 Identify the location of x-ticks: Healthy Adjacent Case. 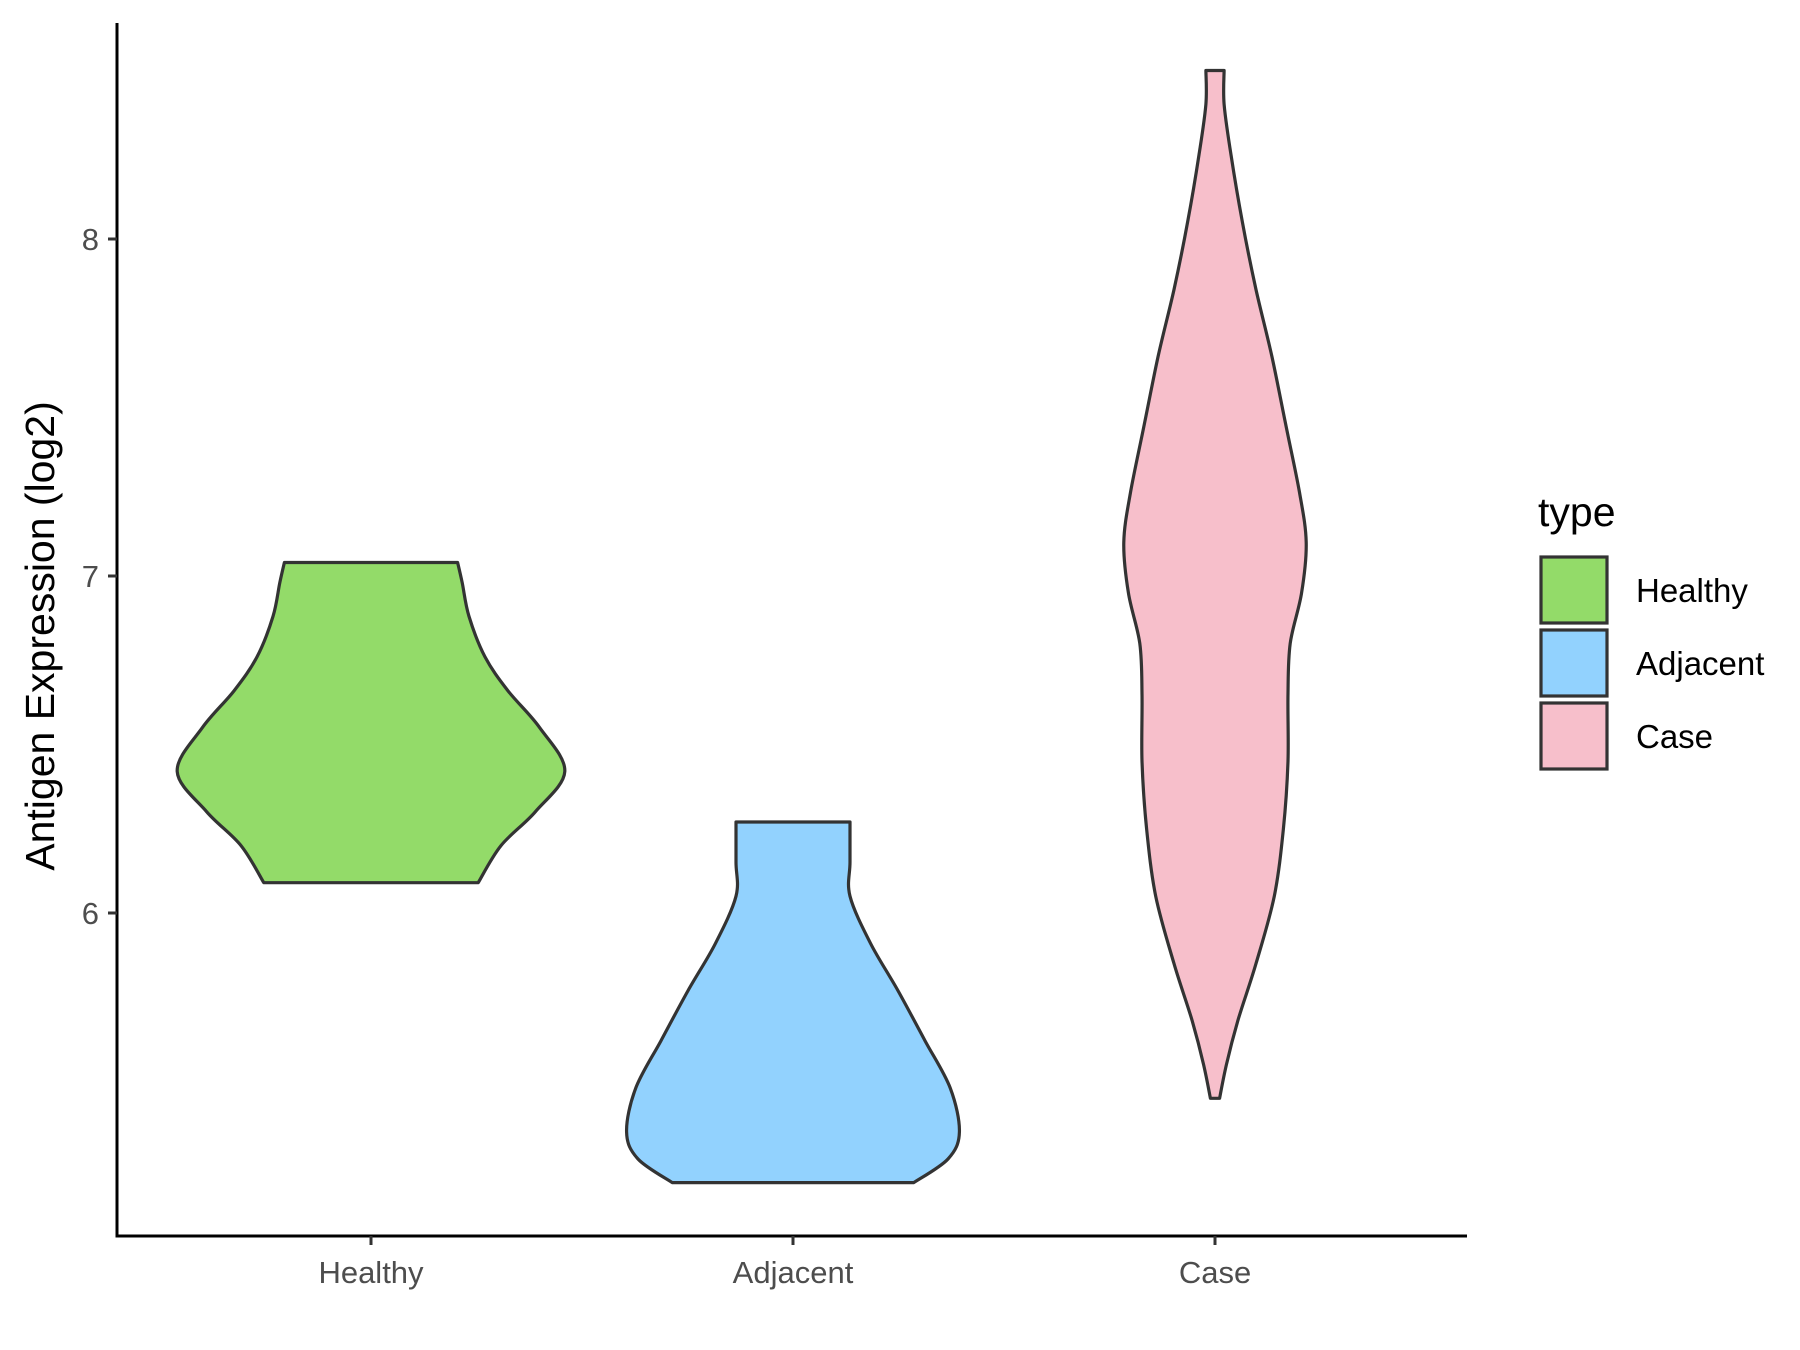
(784, 1263).